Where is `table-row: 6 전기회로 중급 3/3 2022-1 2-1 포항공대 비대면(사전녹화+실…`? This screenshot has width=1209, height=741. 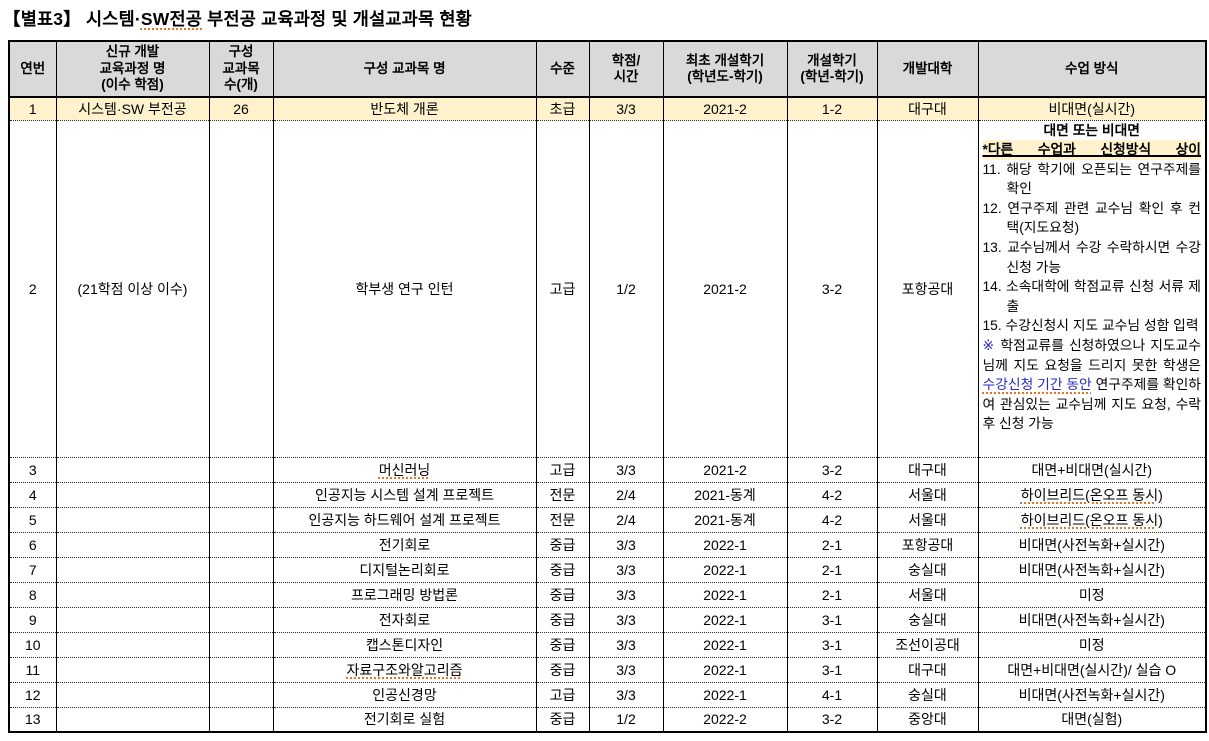 table-row: 6 전기회로 중급 3/3 2022-1 2-1 포항공대 비대면(사전녹화+실… is located at coordinates (607, 544).